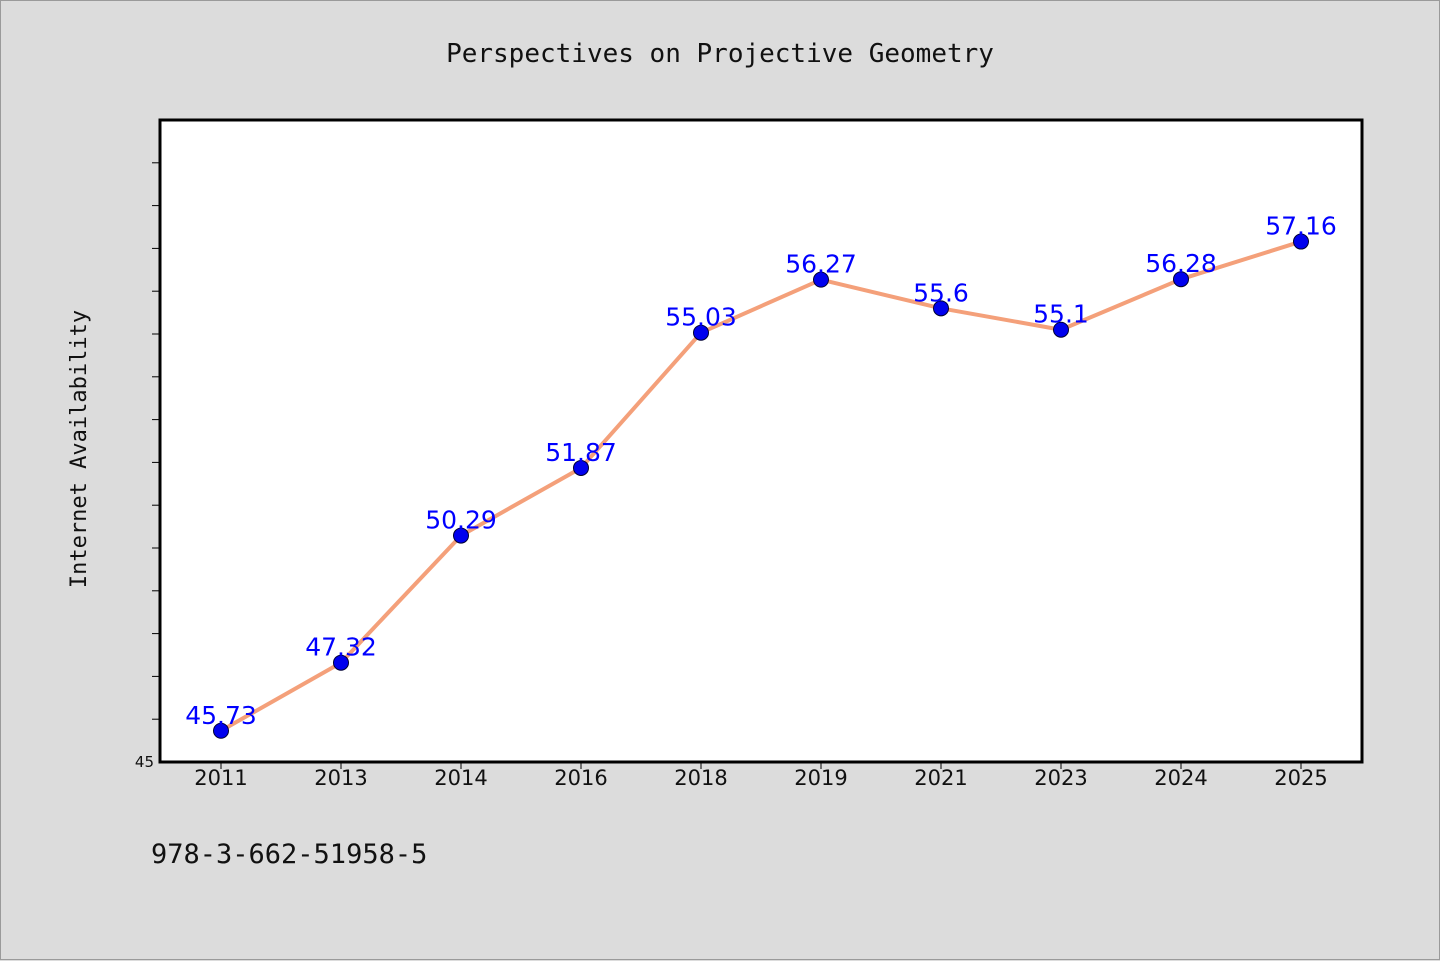 The height and width of the screenshot is (961, 1440). What do you see at coordinates (144, 762) in the screenshot?
I see `y-tick-label: 45` at bounding box center [144, 762].